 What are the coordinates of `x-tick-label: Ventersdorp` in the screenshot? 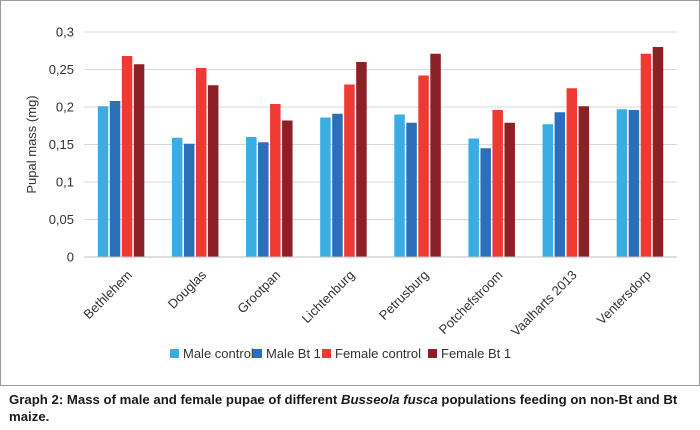 It's located at (624, 297).